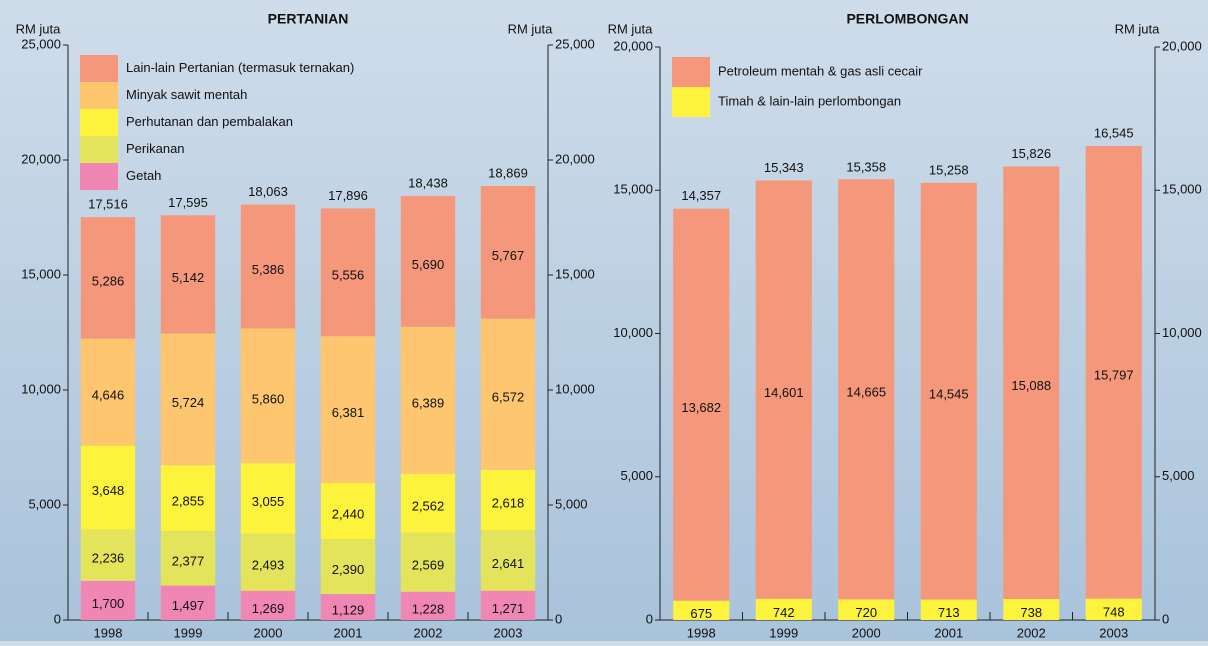 The width and height of the screenshot is (1208, 646). What do you see at coordinates (1114, 612) in the screenshot?
I see `value-label: 748` at bounding box center [1114, 612].